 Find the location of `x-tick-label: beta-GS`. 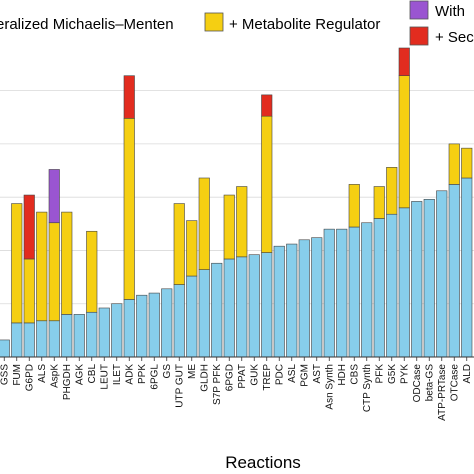

x-tick-label: beta-GS is located at coordinates (429, 383).